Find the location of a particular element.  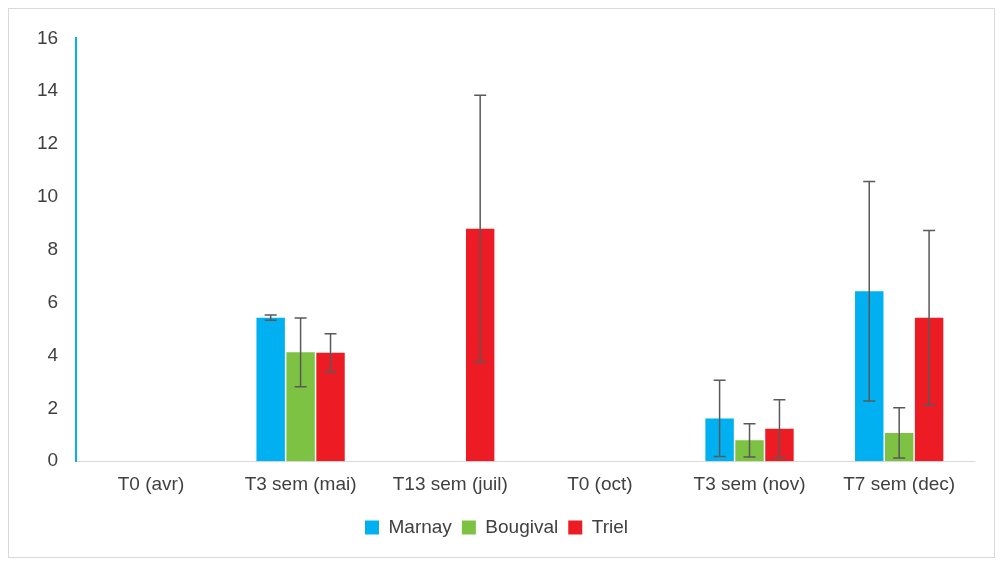

x-tick-label: T3 sem (nov) is located at coordinates (749, 483).